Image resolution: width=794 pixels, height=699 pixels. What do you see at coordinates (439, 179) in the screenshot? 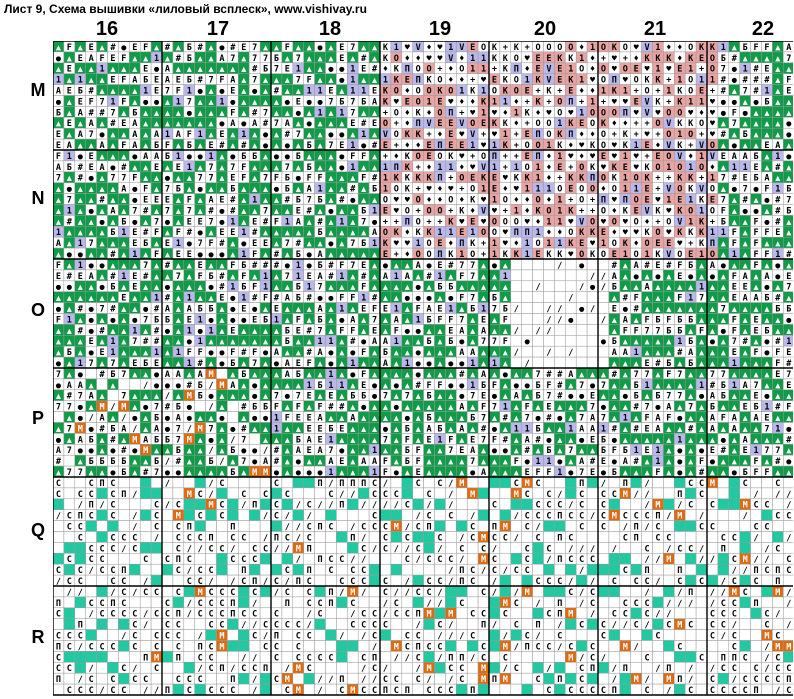
I see `stitch-symbol: П` at bounding box center [439, 179].